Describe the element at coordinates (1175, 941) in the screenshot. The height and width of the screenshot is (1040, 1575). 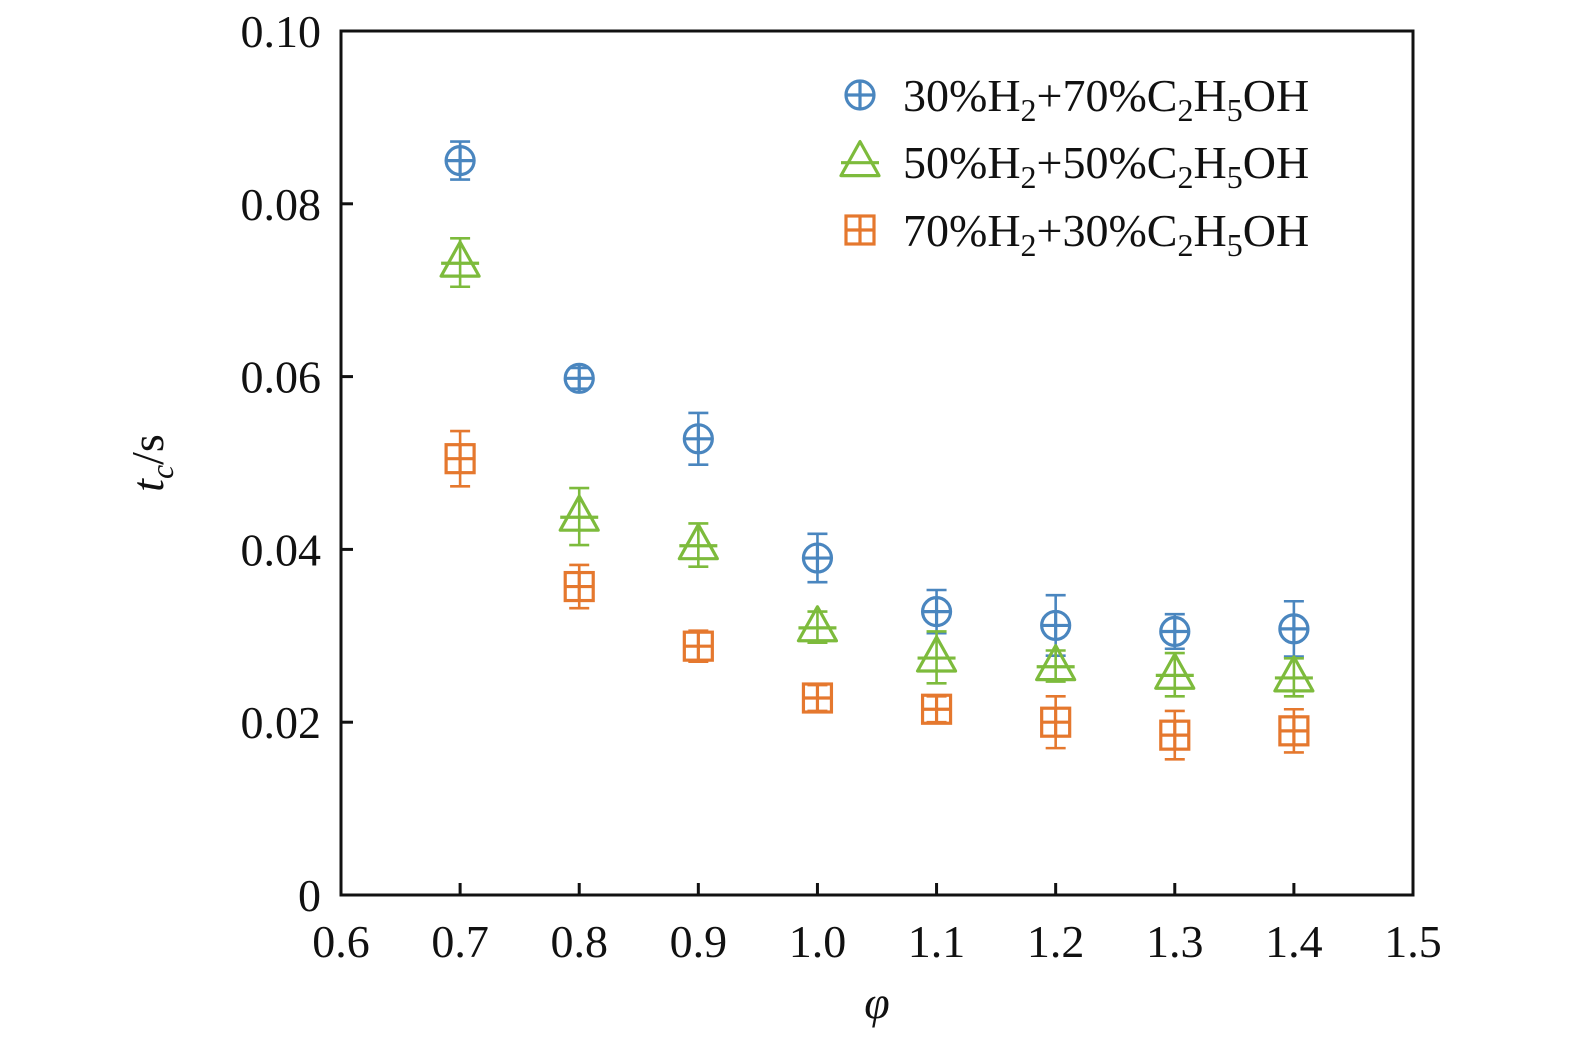
I see `x-tick-label: 1.3` at that location.